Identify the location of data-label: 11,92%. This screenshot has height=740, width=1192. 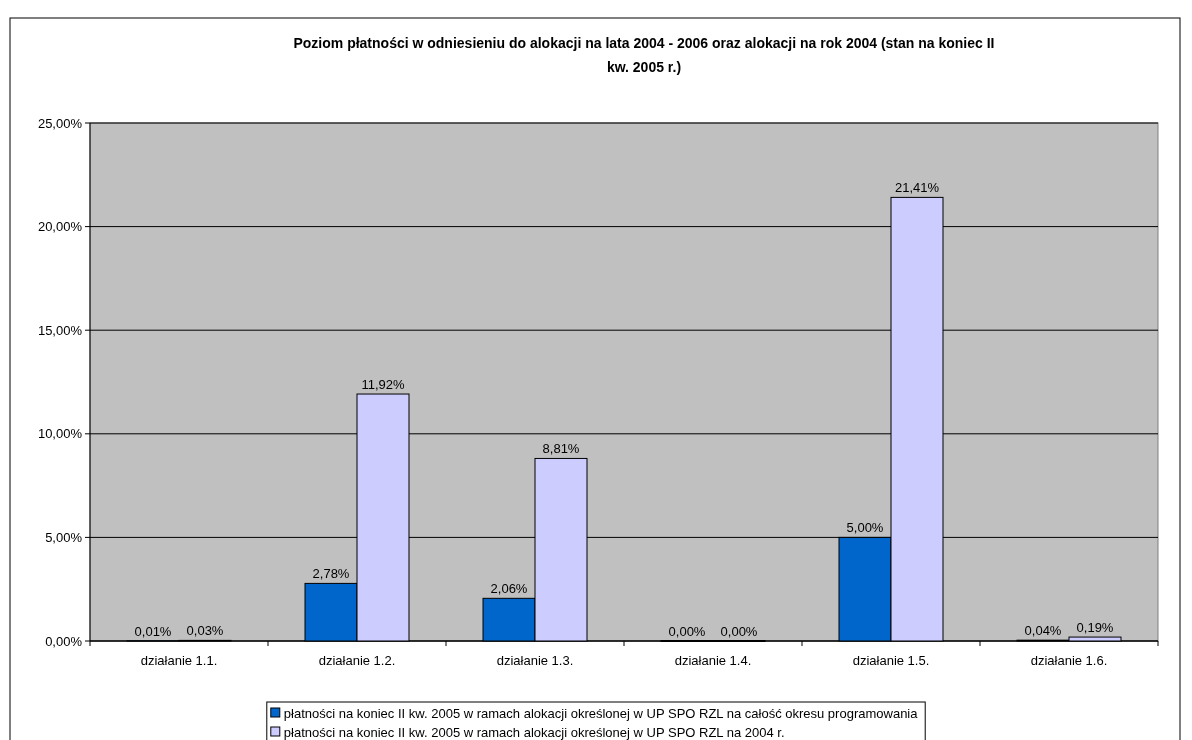
(383, 385).